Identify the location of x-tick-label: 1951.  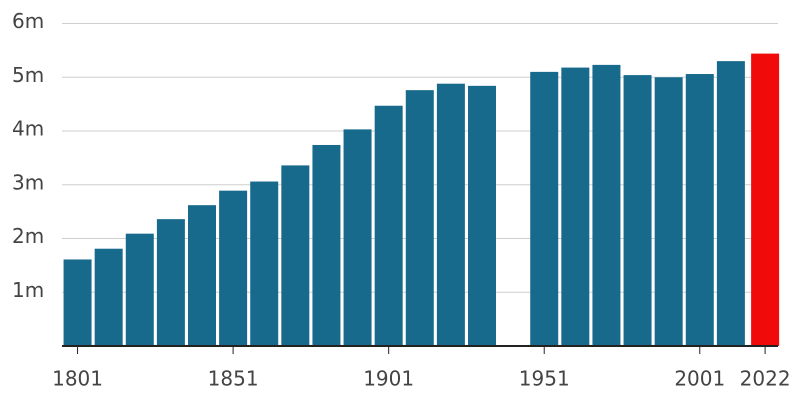
(544, 379).